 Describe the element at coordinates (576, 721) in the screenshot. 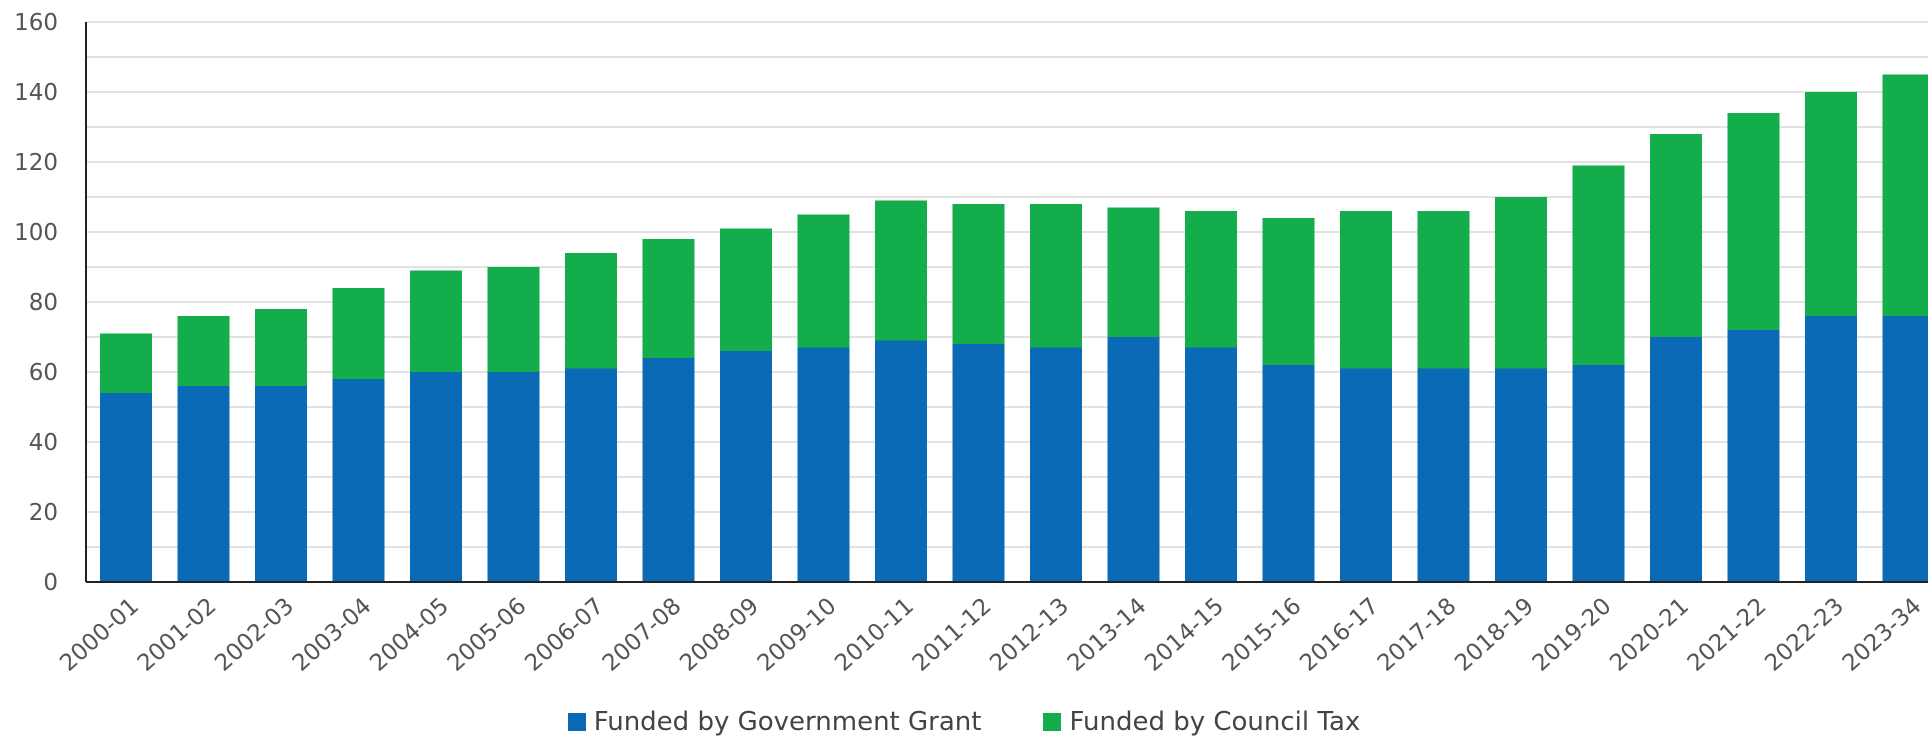

I see `legend-swatch-government-grant` at that location.